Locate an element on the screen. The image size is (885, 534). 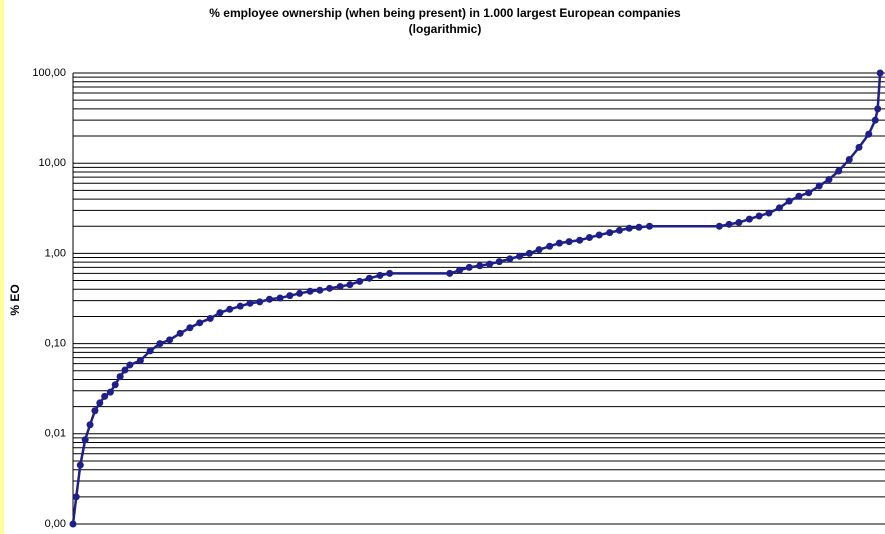
y-tick-label: 0,10 is located at coordinates (55, 344).